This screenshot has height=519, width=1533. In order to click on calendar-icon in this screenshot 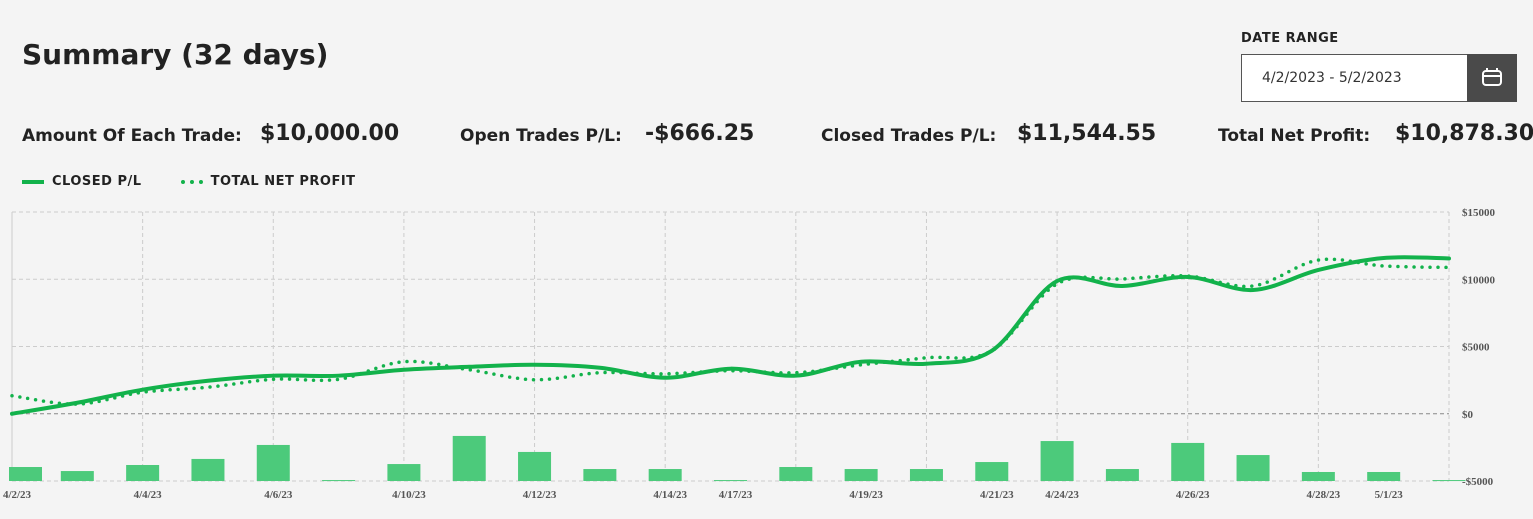, I will do `click(1492, 77)`.